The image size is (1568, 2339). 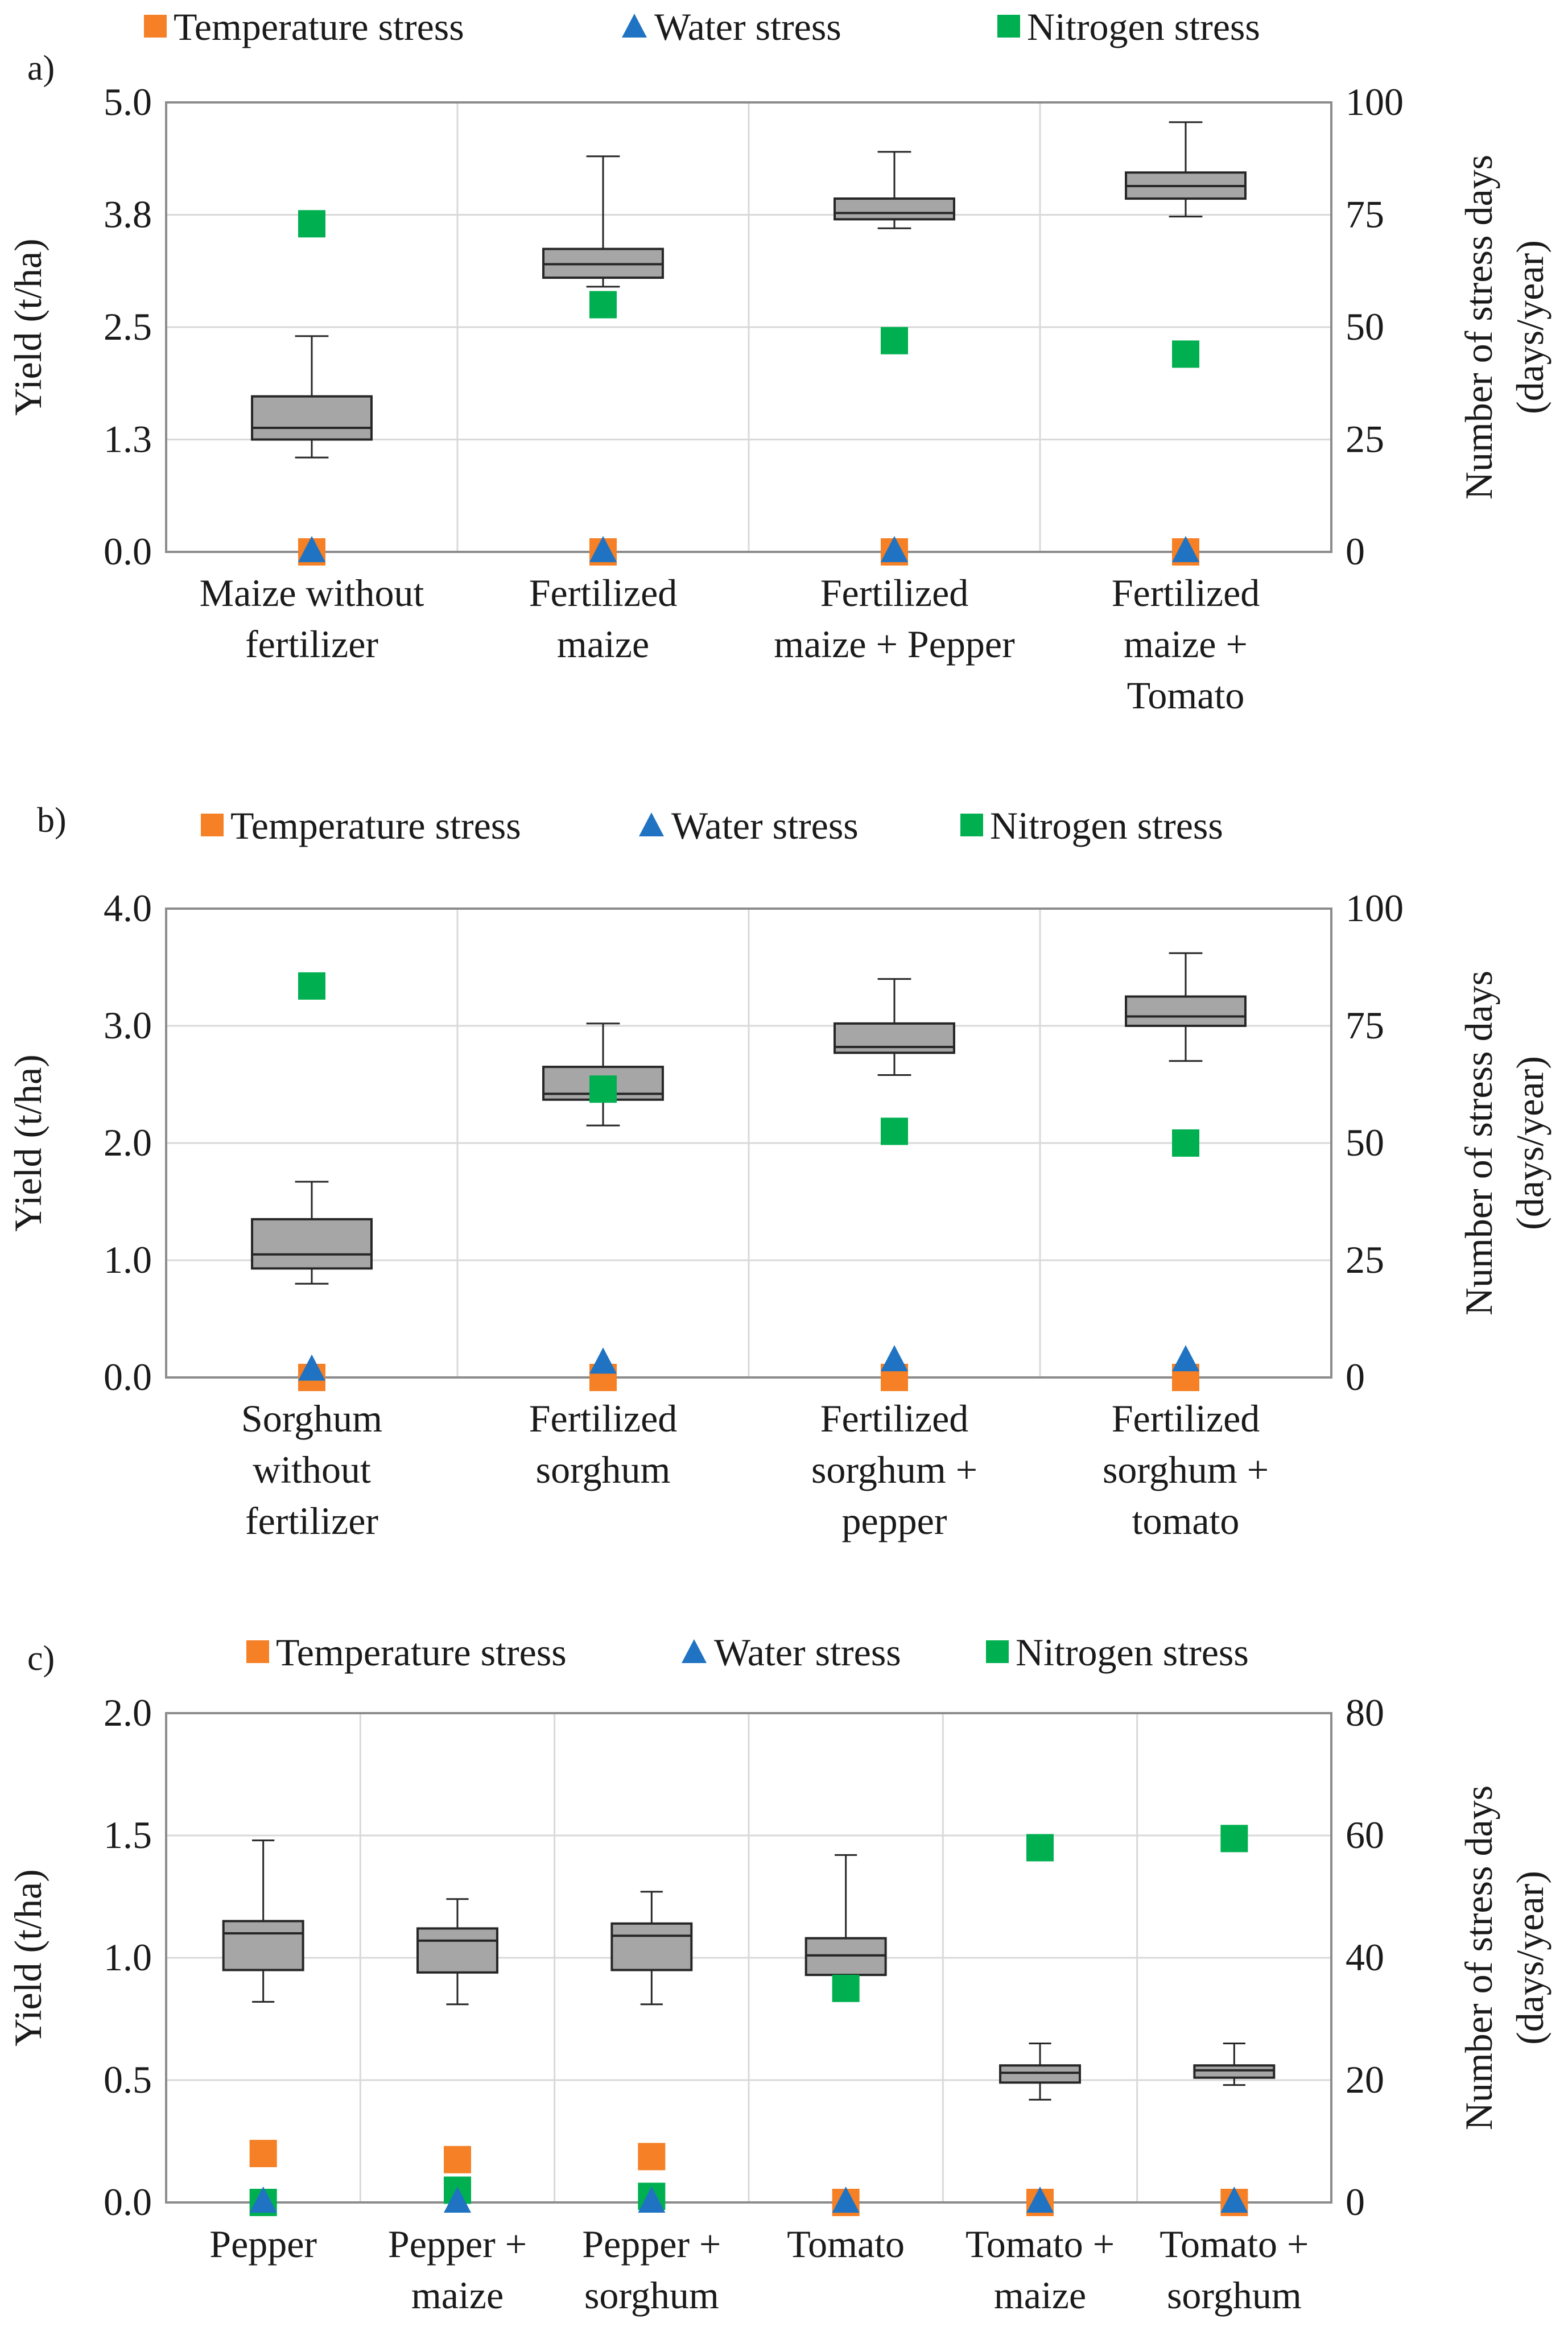 What do you see at coordinates (41, 1658) in the screenshot?
I see `panel-label: c)` at bounding box center [41, 1658].